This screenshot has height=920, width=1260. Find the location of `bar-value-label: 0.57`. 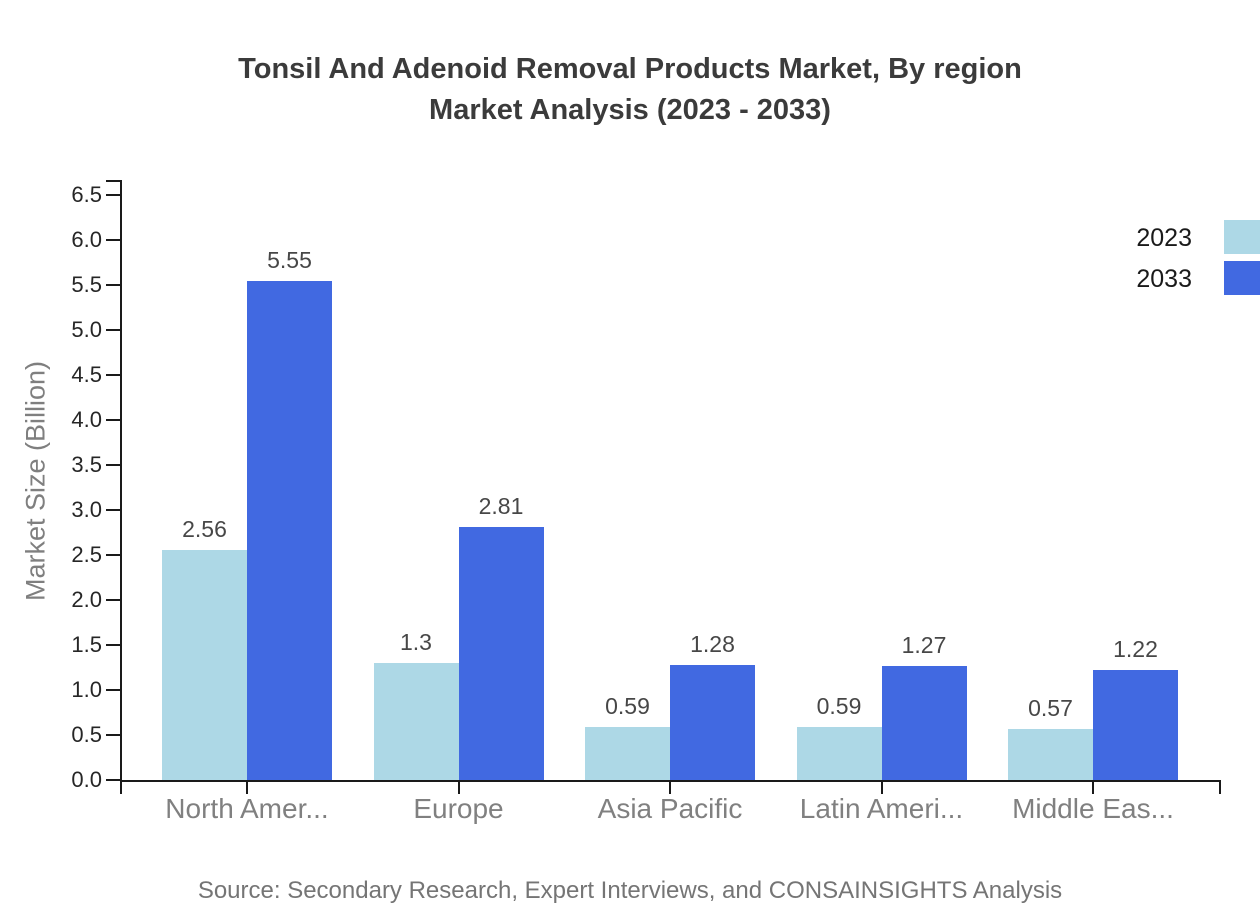

bar-value-label: 0.57 is located at coordinates (1050, 707).